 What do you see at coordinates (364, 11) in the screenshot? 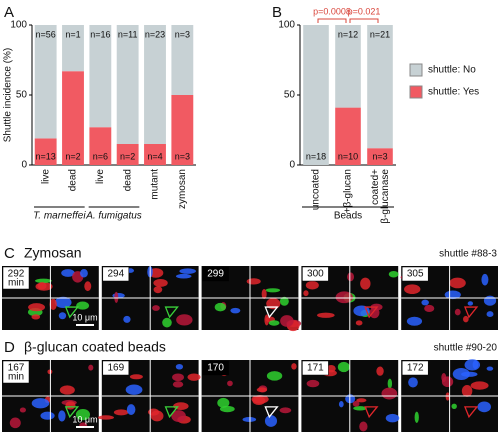
I see `p-value: p=0.021` at bounding box center [364, 11].